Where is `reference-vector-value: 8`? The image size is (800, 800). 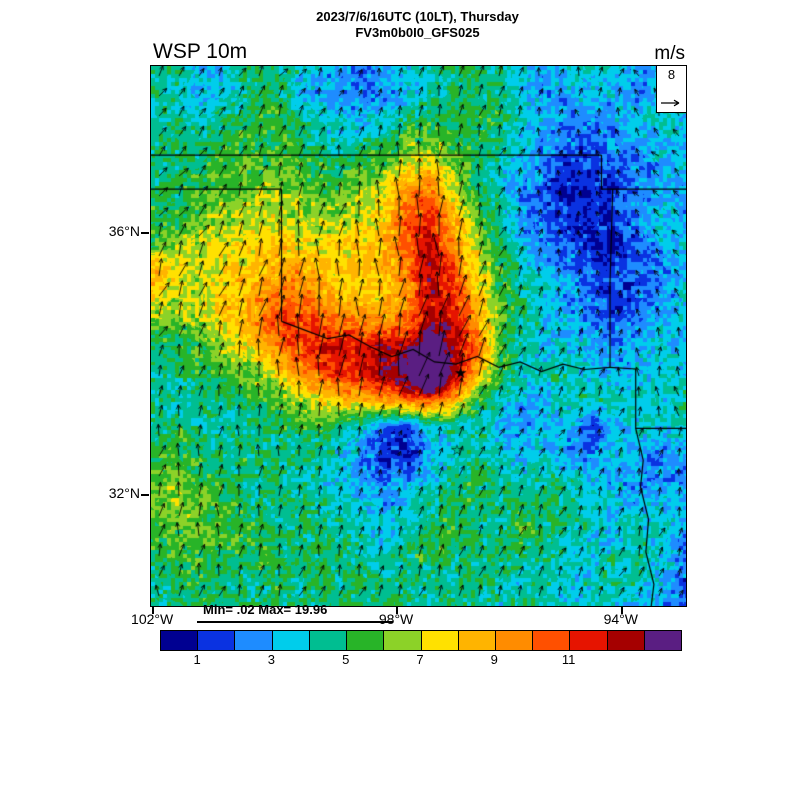 reference-vector-value: 8 is located at coordinates (671, 74).